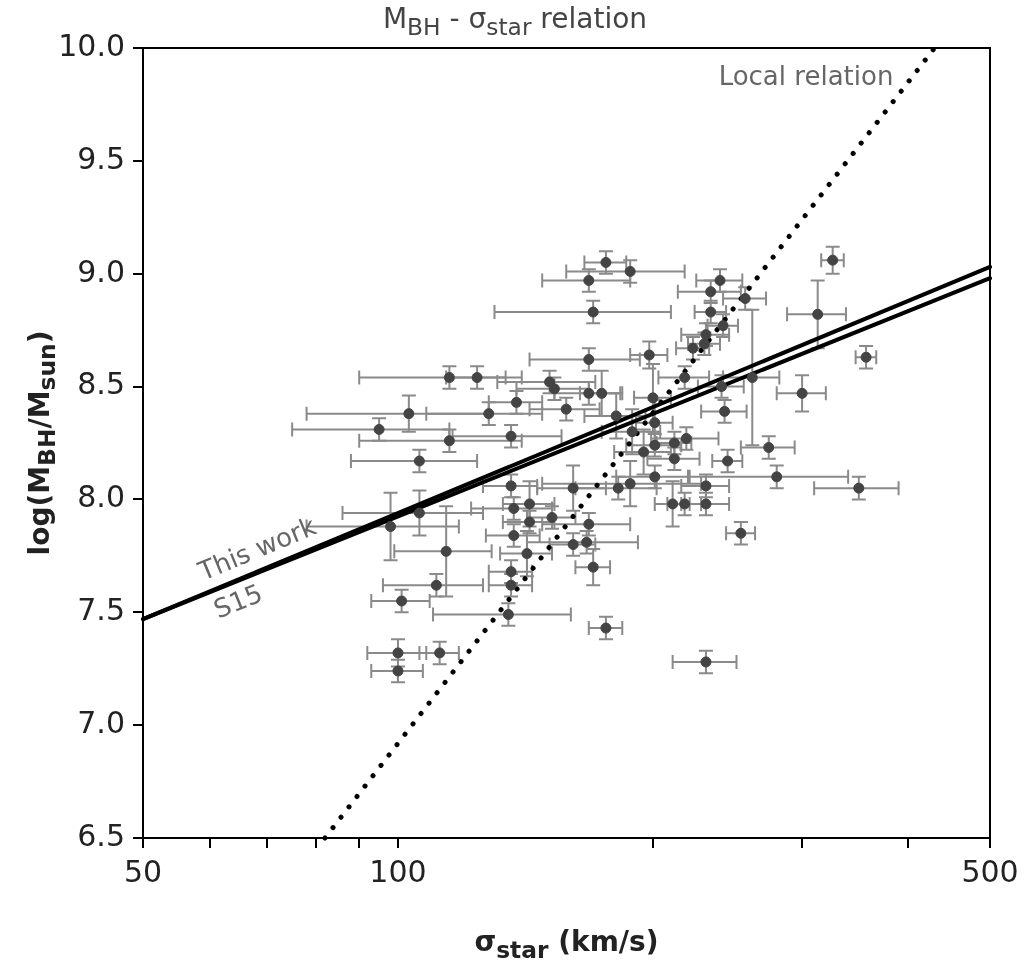  What do you see at coordinates (101, 722) in the screenshot?
I see `y-tick-label: 7.0` at bounding box center [101, 722].